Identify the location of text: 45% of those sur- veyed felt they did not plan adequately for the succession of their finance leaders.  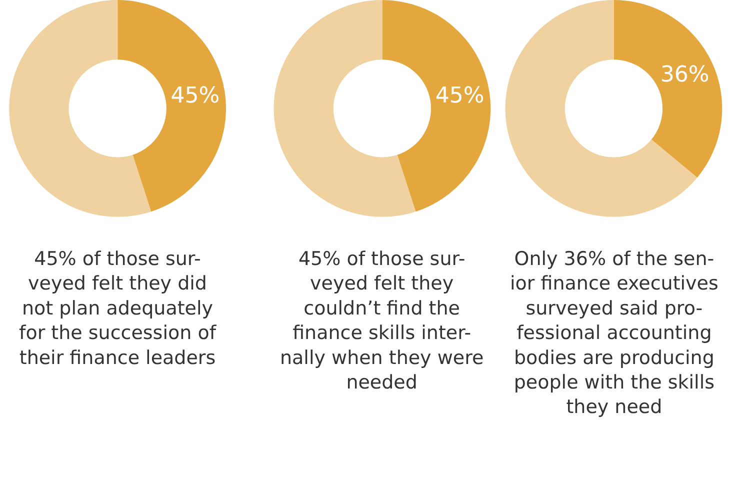
(118, 308).